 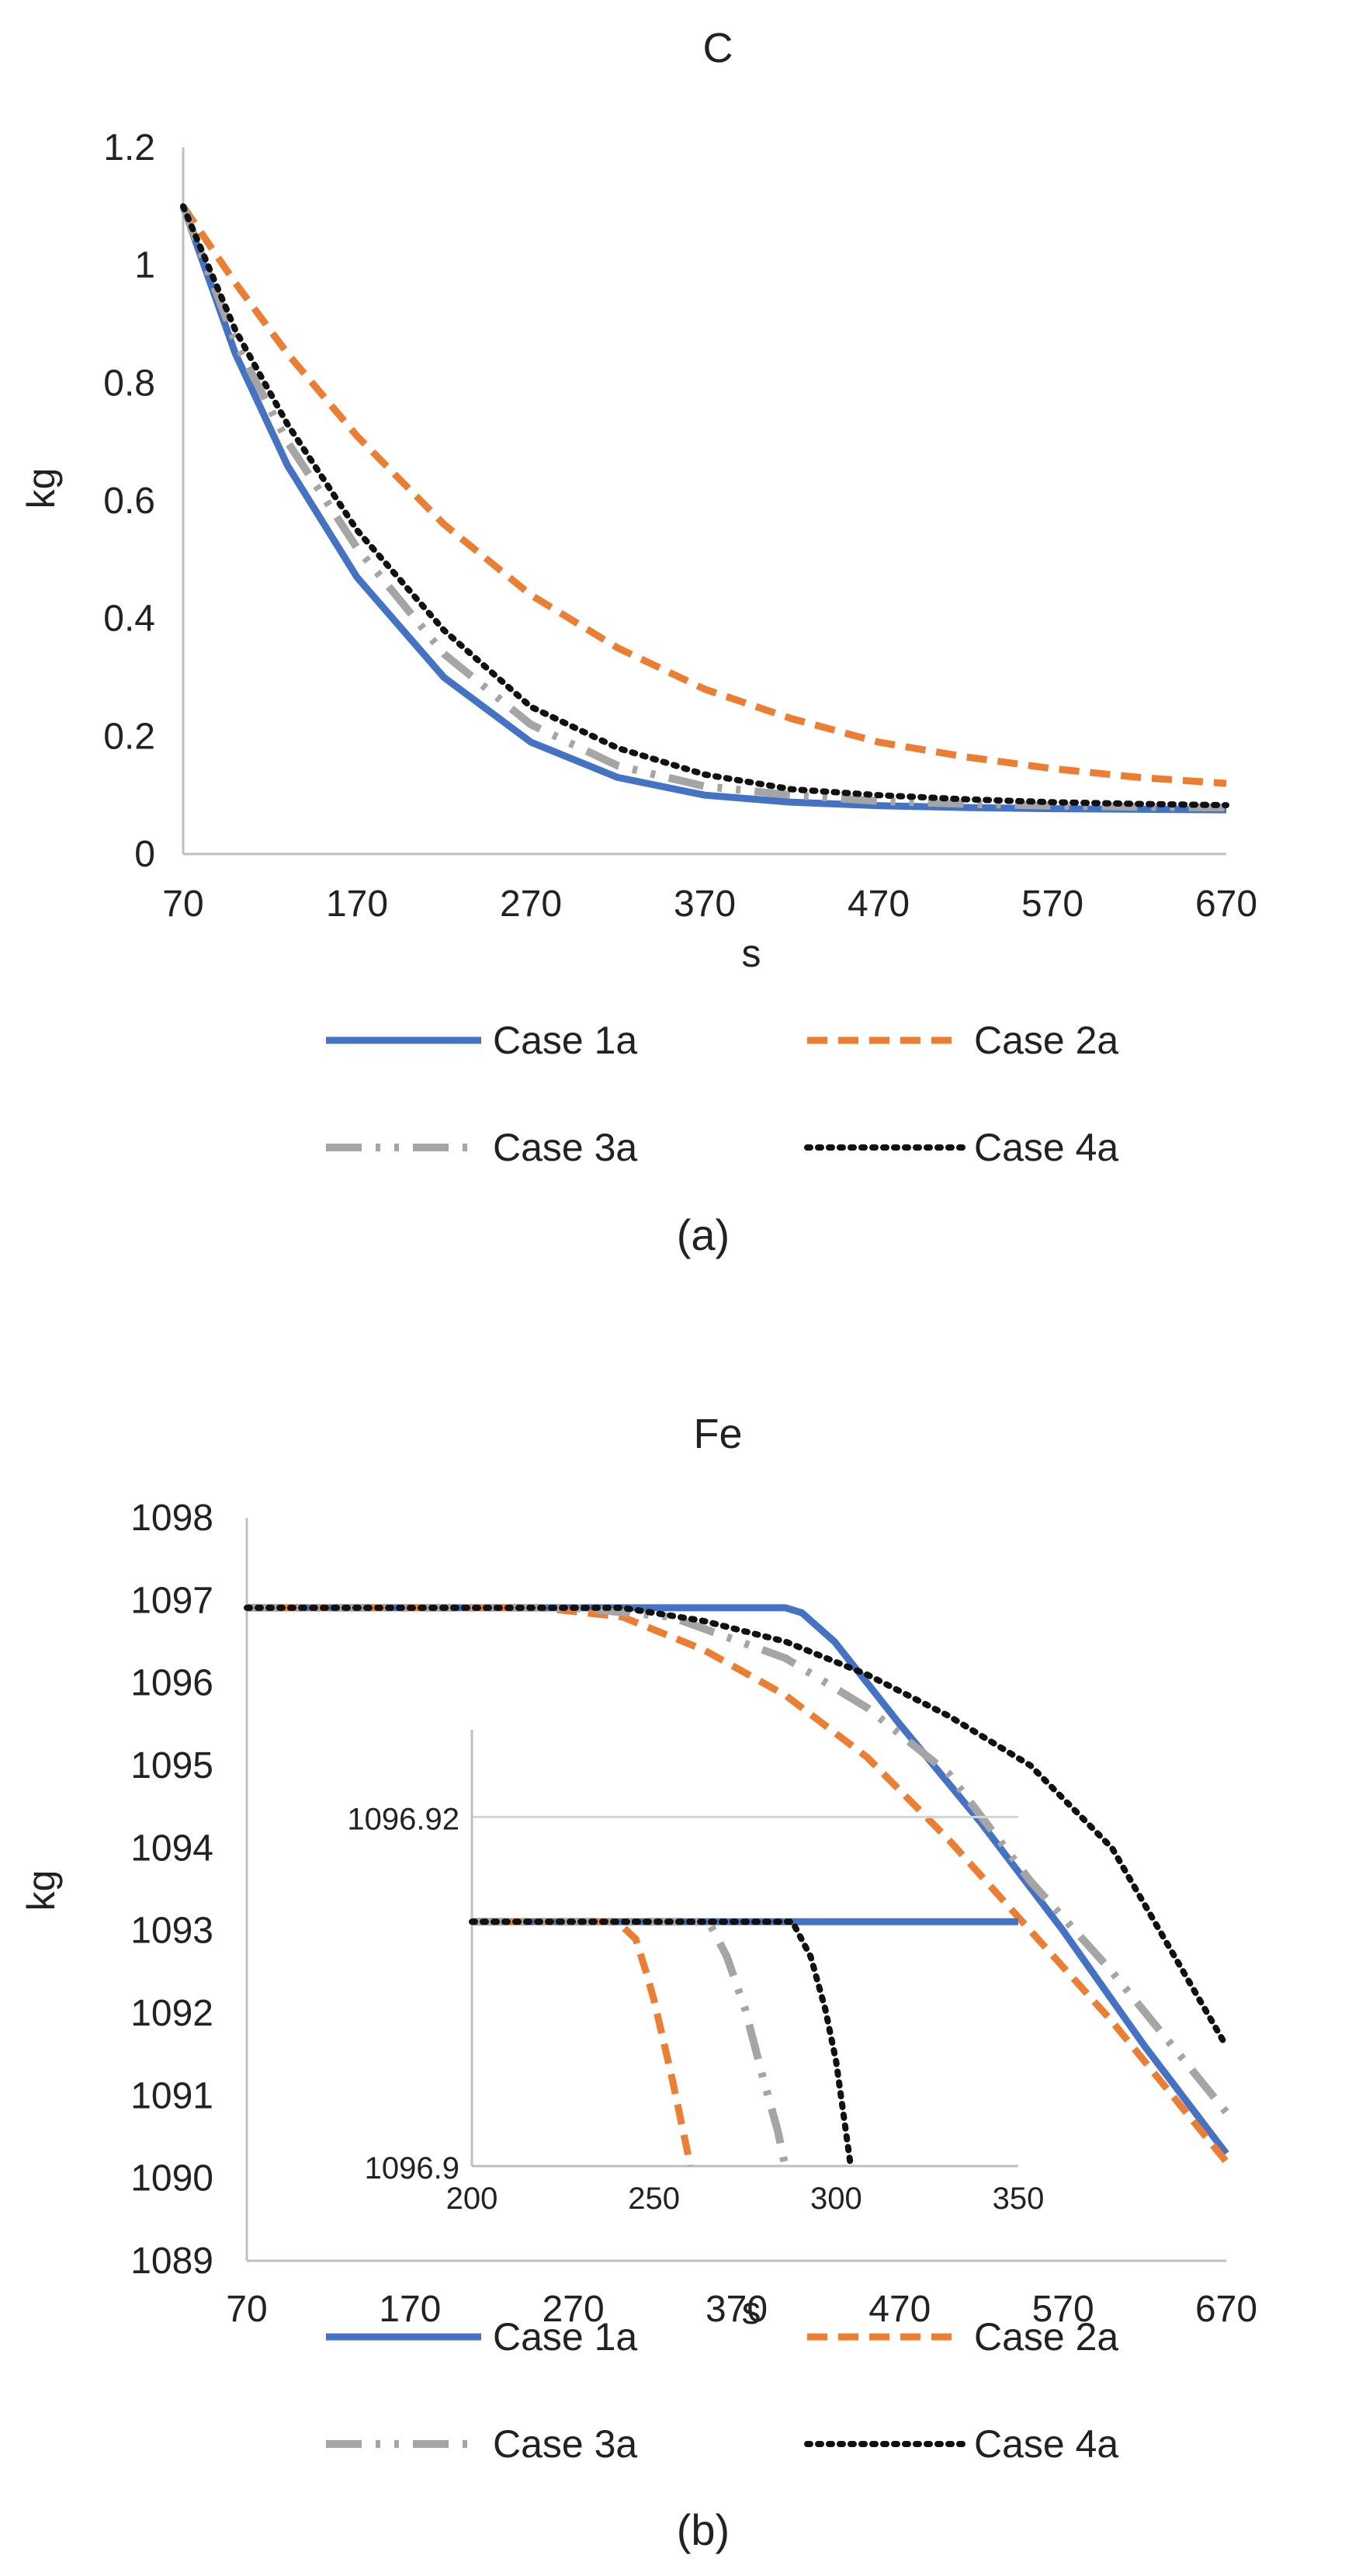 What do you see at coordinates (1019, 2199) in the screenshot?
I see `inset-x-tick-label: 350` at bounding box center [1019, 2199].